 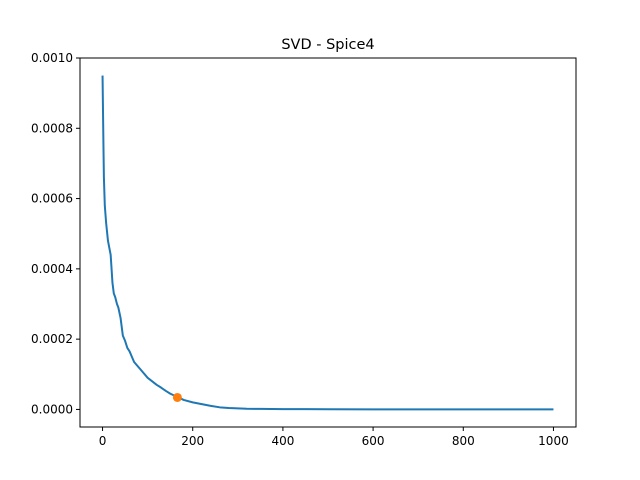 I want to click on highlight-point, so click(x=177, y=397).